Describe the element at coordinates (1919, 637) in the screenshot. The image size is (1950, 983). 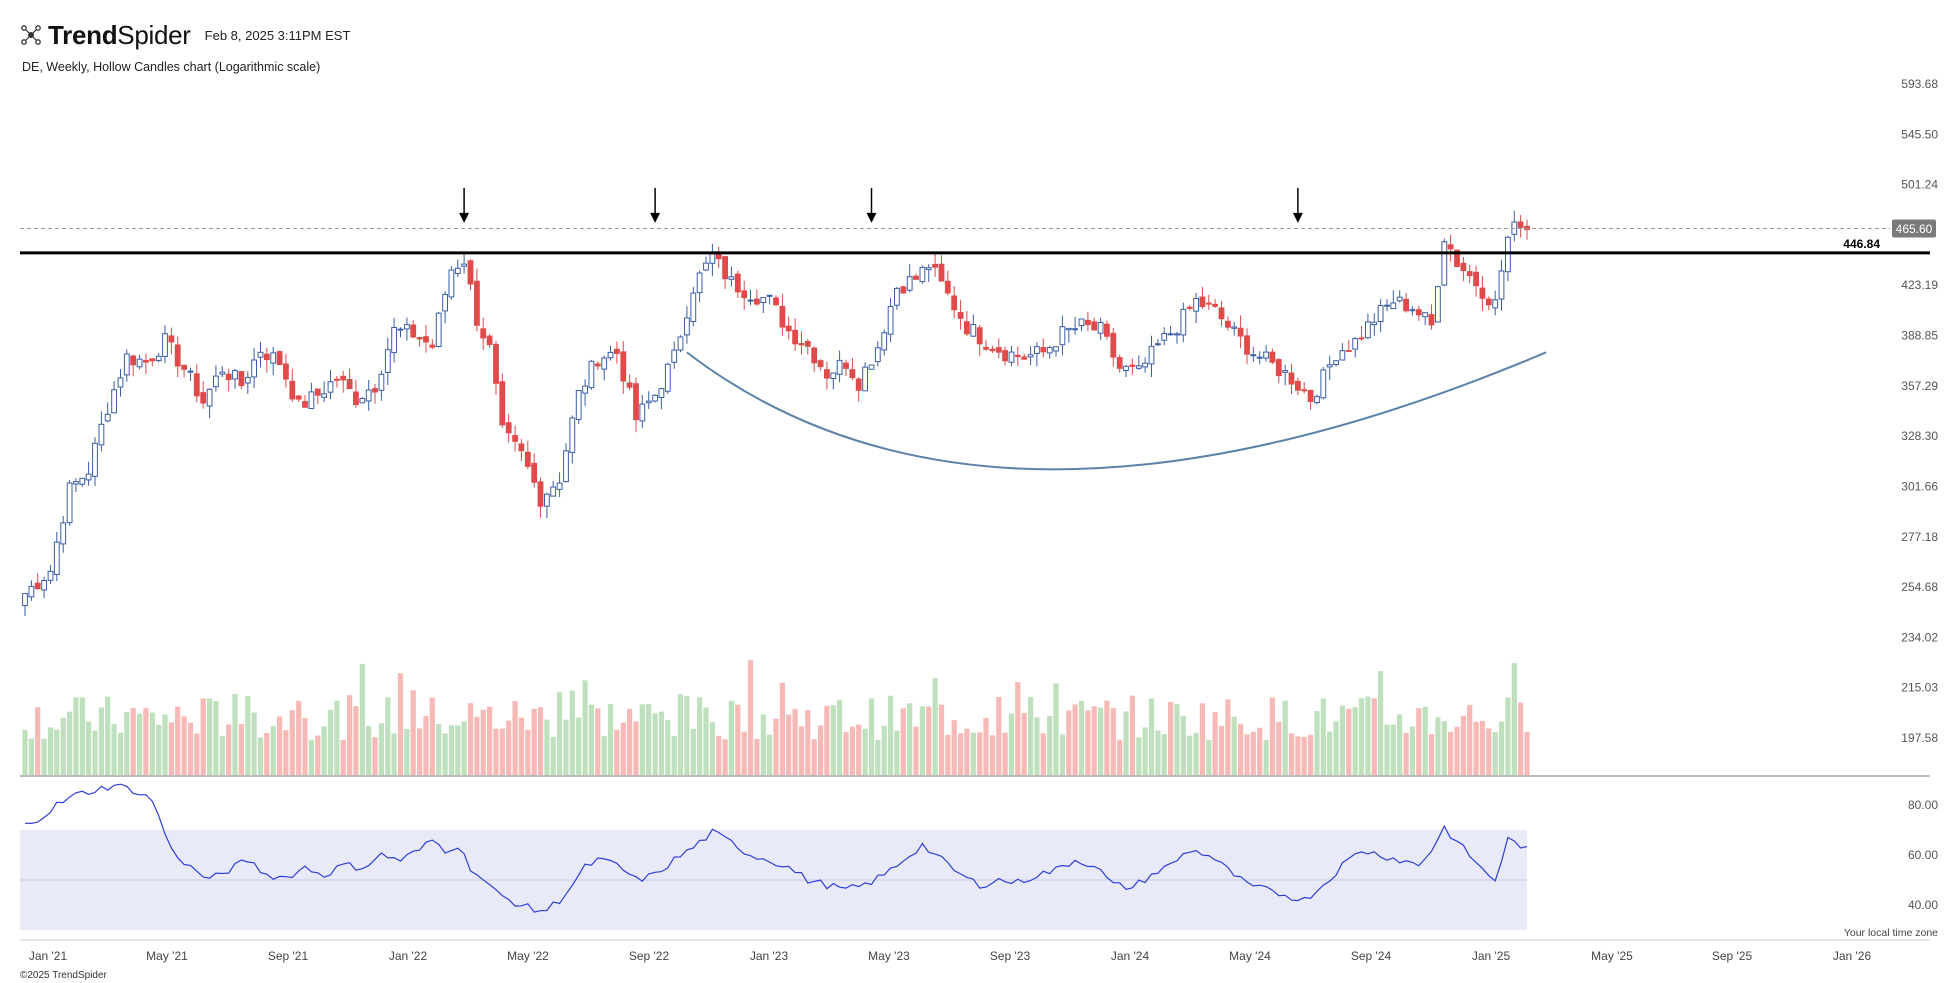
I see `y-tick-label: 234.02` at that location.